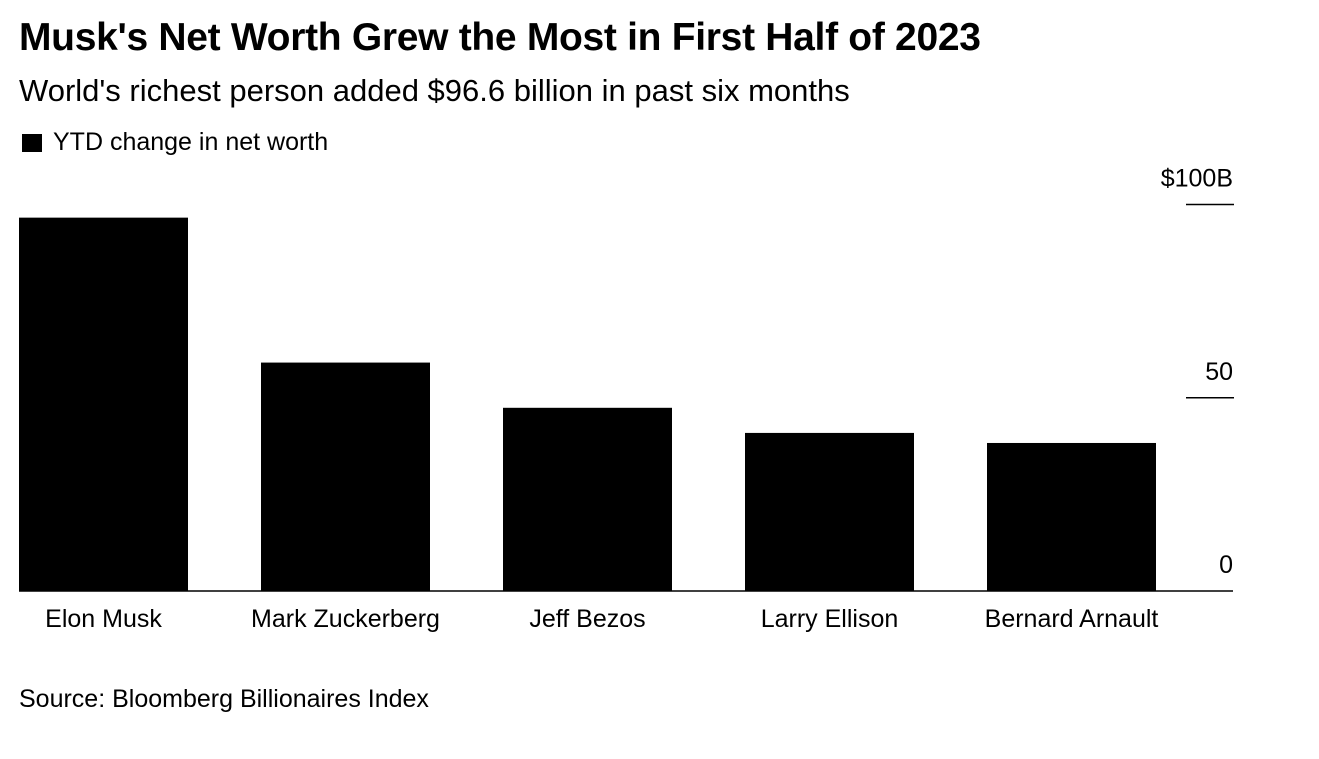 Image resolution: width=1319 pixels, height=759 pixels. I want to click on bar-bernard-arnault, so click(1071, 516).